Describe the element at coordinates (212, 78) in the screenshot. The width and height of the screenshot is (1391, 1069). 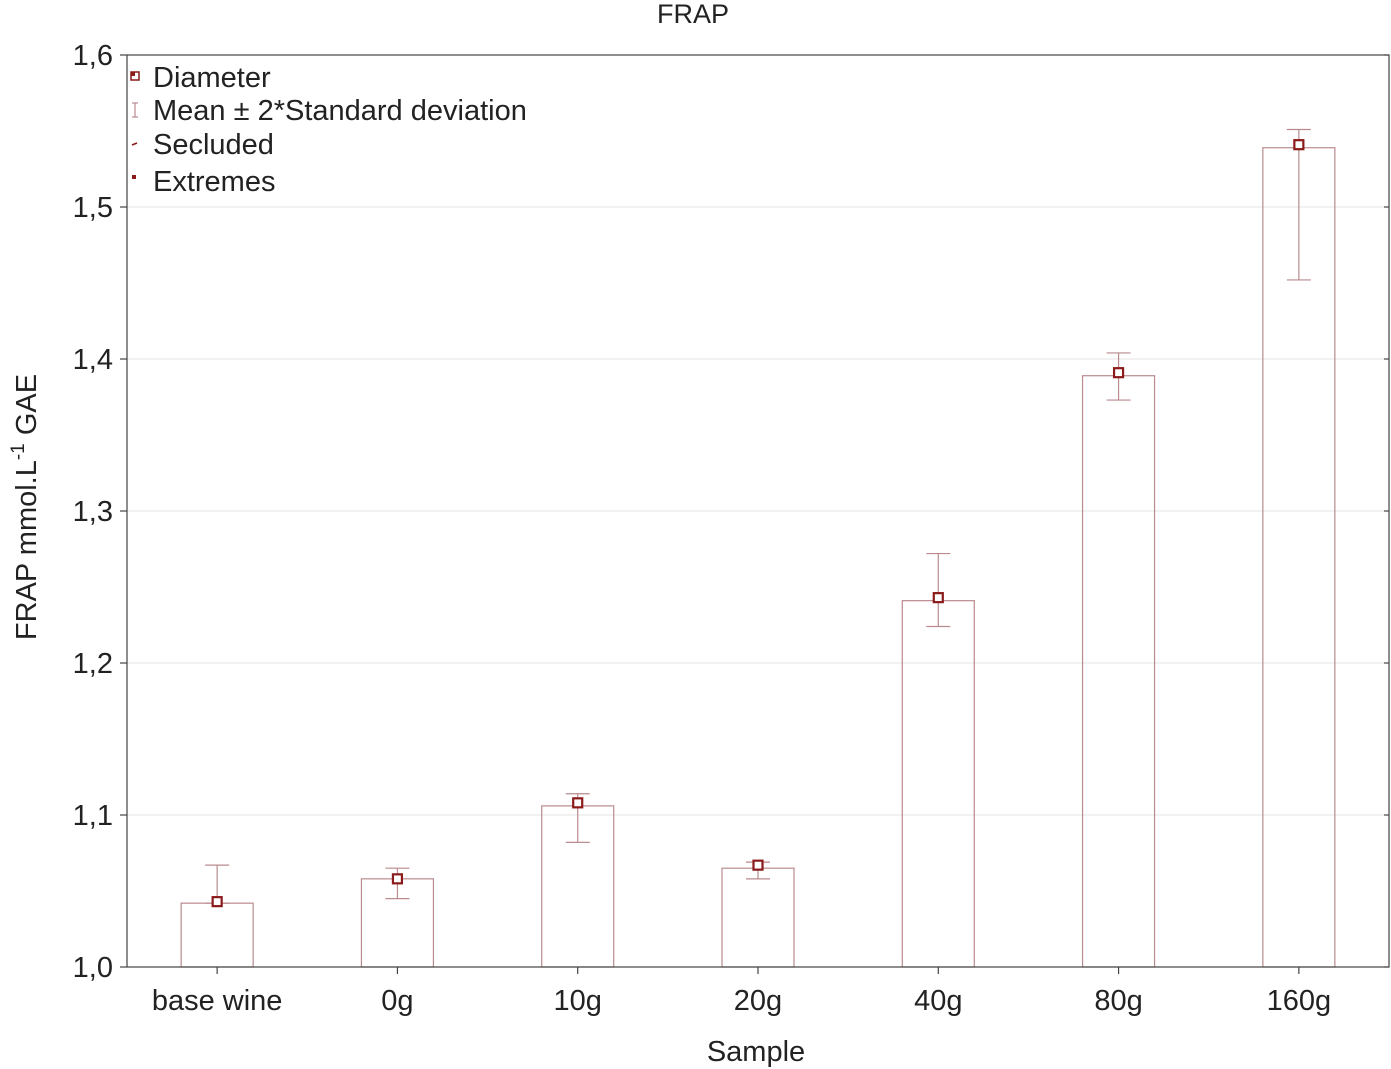
I see `legend-label: Diameter` at that location.